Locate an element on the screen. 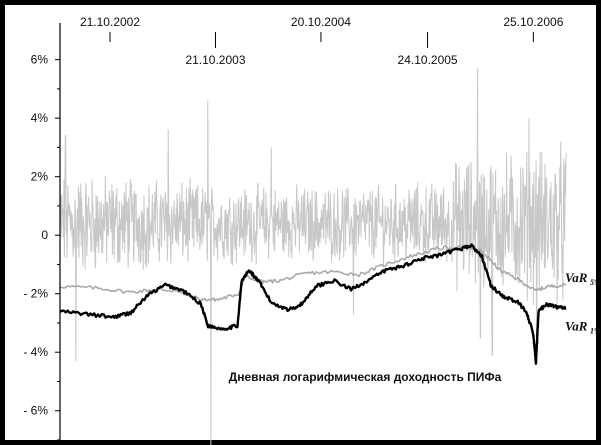 The height and width of the screenshot is (445, 601). x-tick-label-inner: 24.10.2005 is located at coordinates (428, 60).